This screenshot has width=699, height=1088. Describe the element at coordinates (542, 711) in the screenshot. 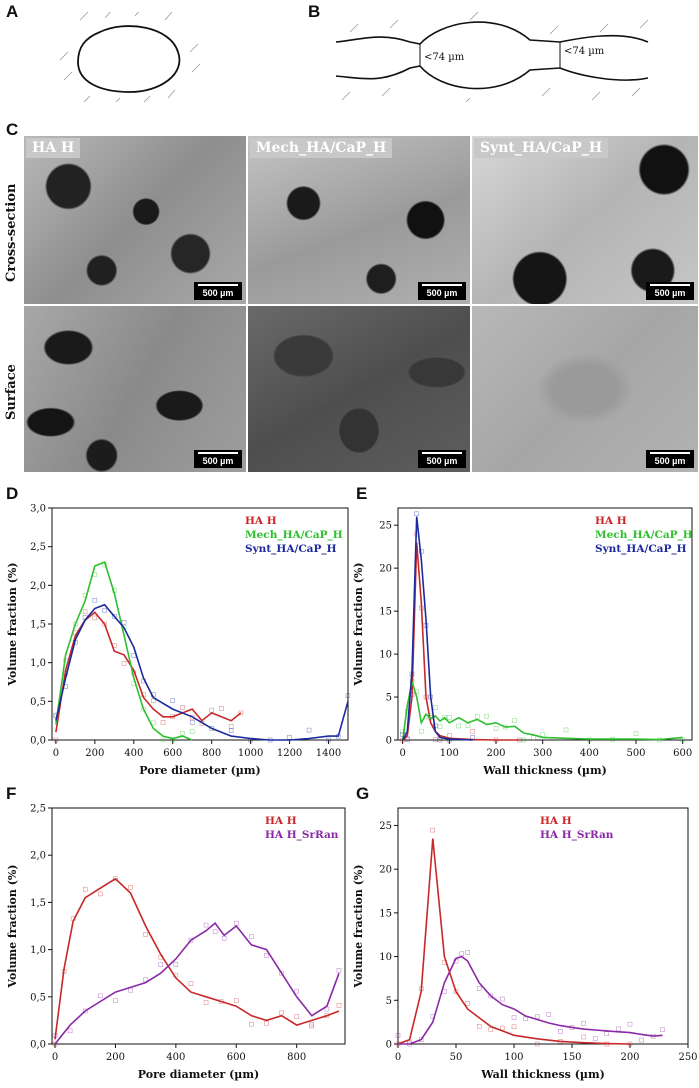

I see `series-line-green` at that location.